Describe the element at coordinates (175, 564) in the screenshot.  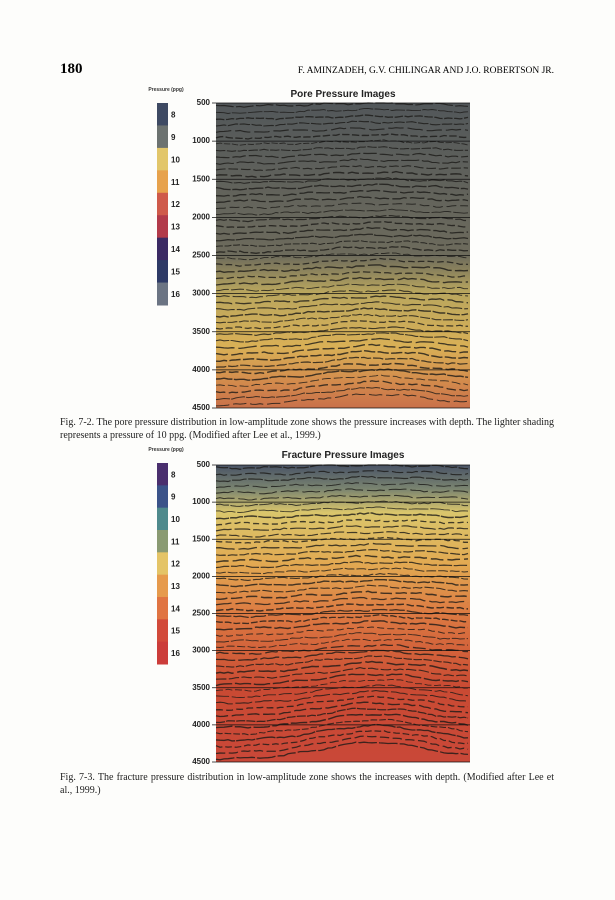
I see `colorbar-tick-label: 12` at that location.